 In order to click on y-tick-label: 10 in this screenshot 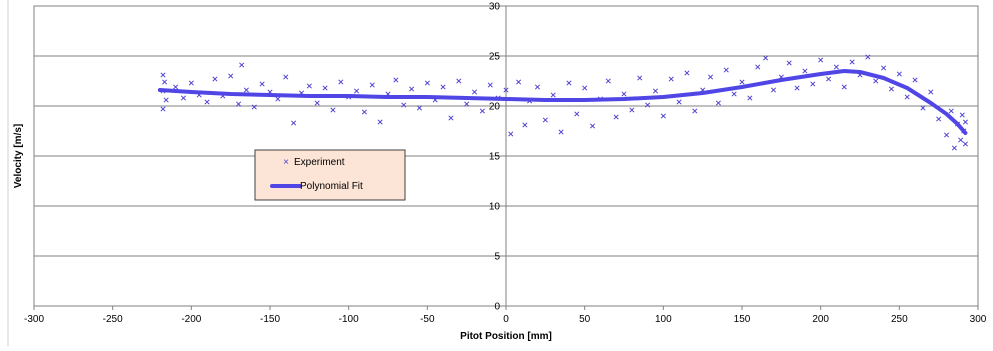, I will do `click(495, 207)`.